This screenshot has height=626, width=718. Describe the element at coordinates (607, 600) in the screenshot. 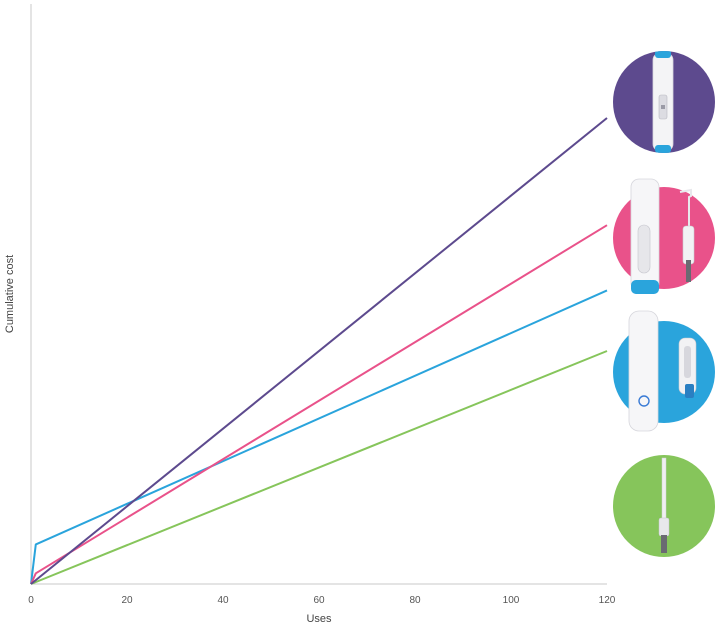

I see `x-tick-label-120: 120` at that location.